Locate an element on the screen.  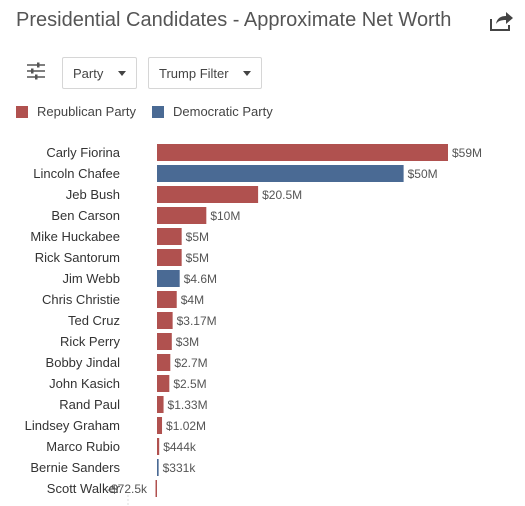
party-dropdown: Party is located at coordinates (99, 73).